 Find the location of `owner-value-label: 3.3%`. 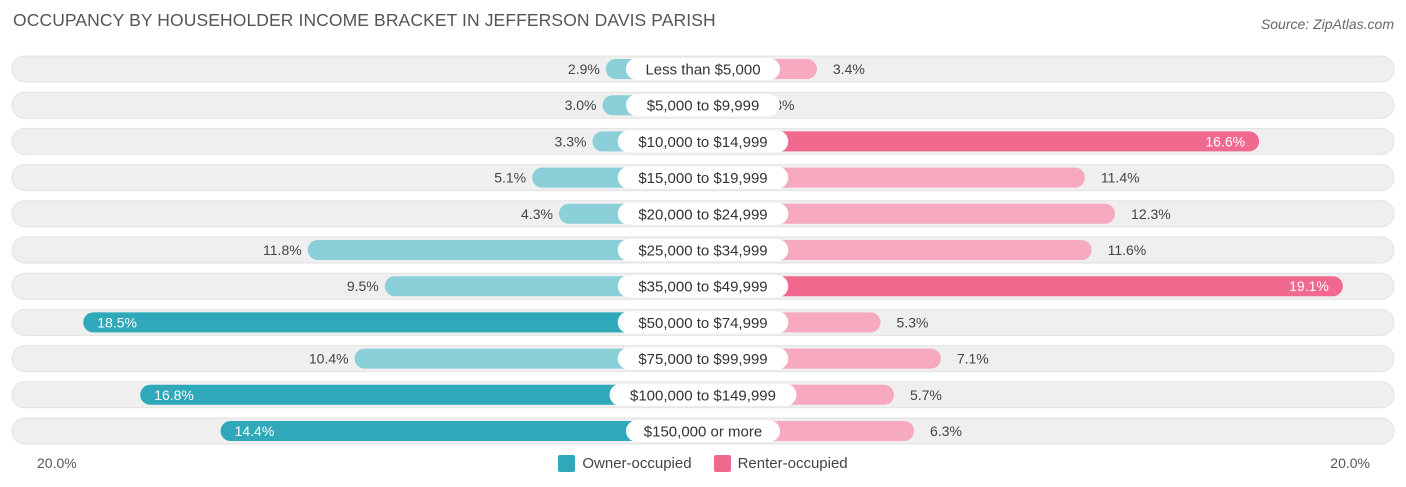

owner-value-label: 3.3% is located at coordinates (571, 141).